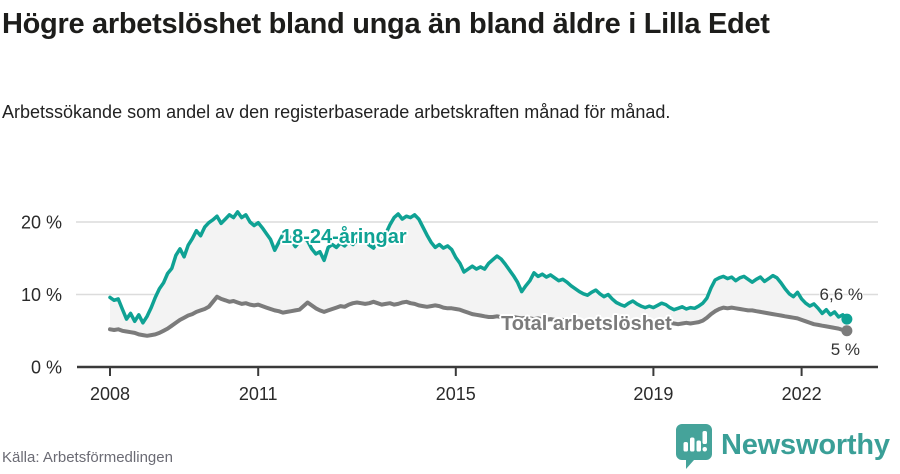  What do you see at coordinates (344, 237) in the screenshot?
I see `series-label-youth: 18-24-åringar` at bounding box center [344, 237].